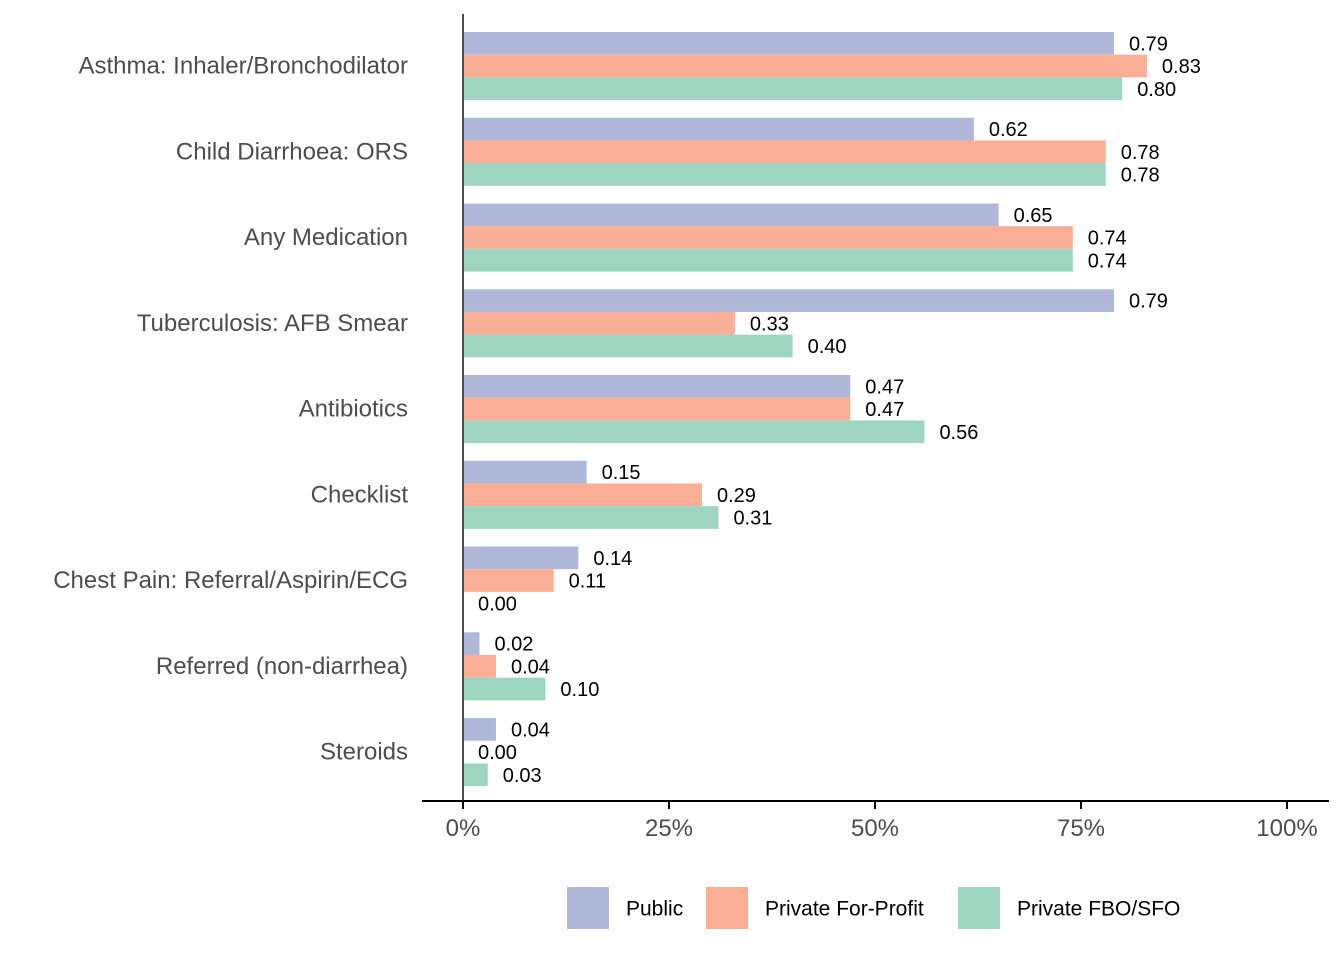  Describe the element at coordinates (230, 580) in the screenshot. I see `category-label: Chest Pain: Referral/Aspirin/ECG` at that location.